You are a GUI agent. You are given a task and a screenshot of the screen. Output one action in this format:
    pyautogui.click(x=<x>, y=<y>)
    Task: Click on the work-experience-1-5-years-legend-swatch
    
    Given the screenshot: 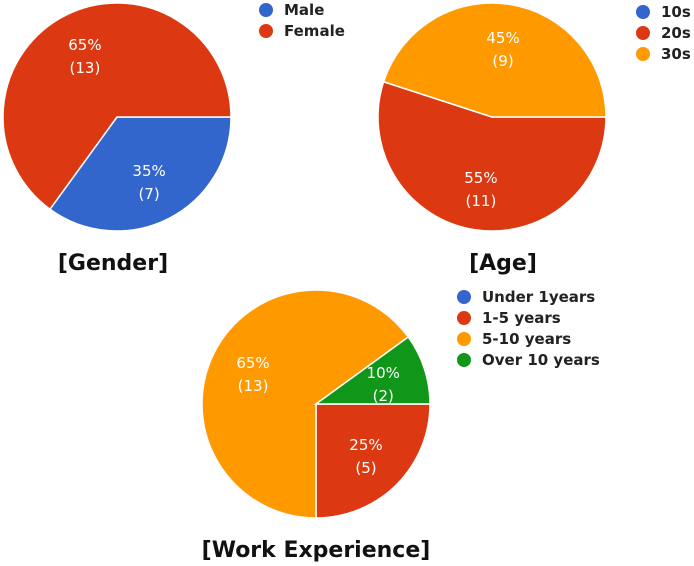 What is the action you would take?
    pyautogui.click(x=464, y=318)
    